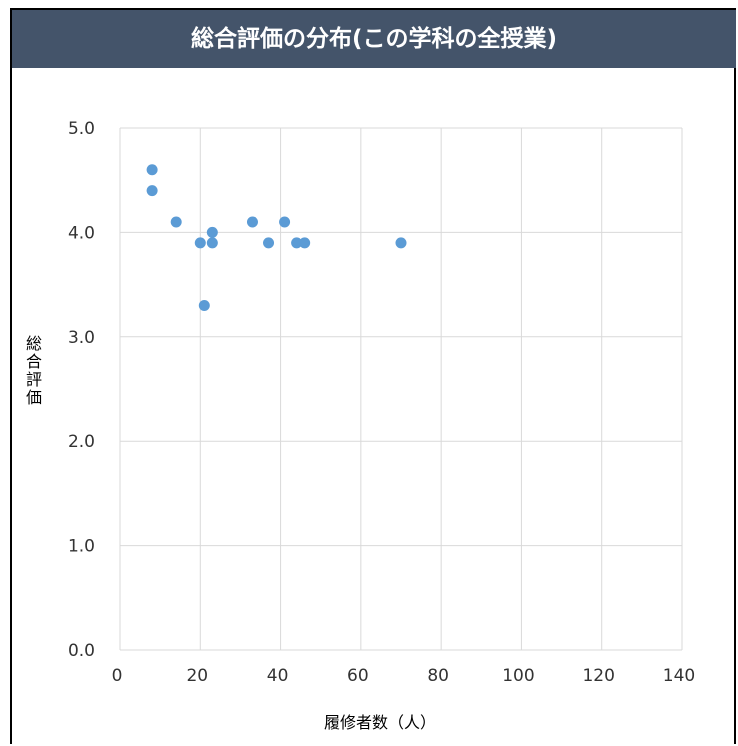 The width and height of the screenshot is (738, 746). What do you see at coordinates (81, 651) in the screenshot?
I see `y-tick-label: 0.0` at bounding box center [81, 651].